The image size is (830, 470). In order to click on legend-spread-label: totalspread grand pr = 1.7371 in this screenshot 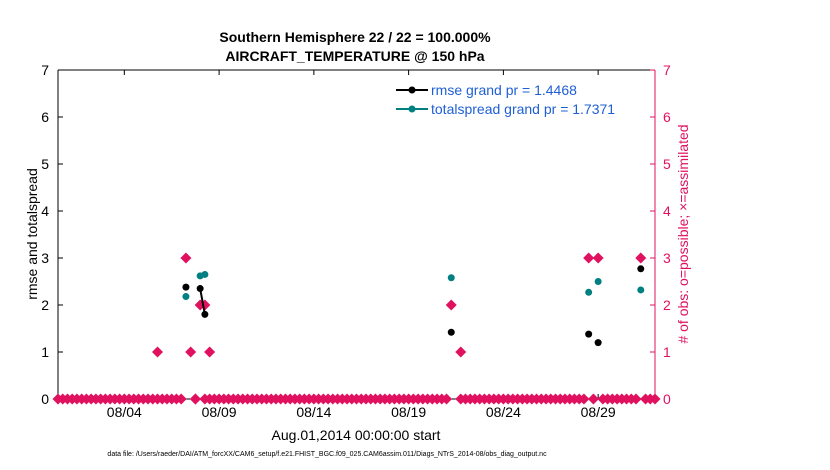, I will do `click(523, 109)`.